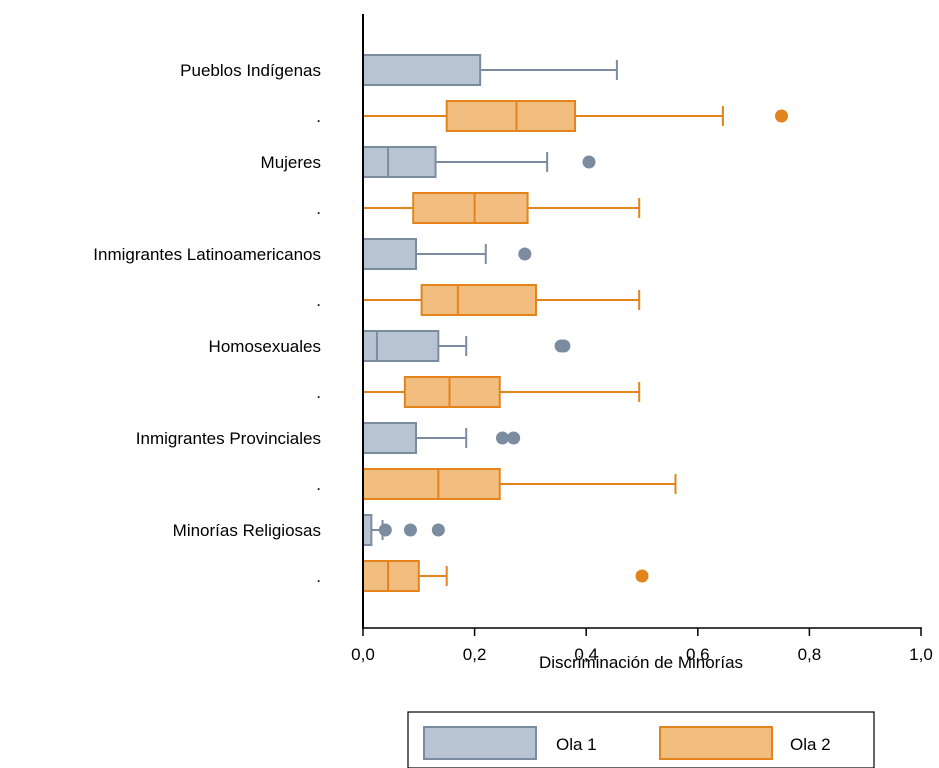  I want to click on x-tick-label: 0,6, so click(698, 654).